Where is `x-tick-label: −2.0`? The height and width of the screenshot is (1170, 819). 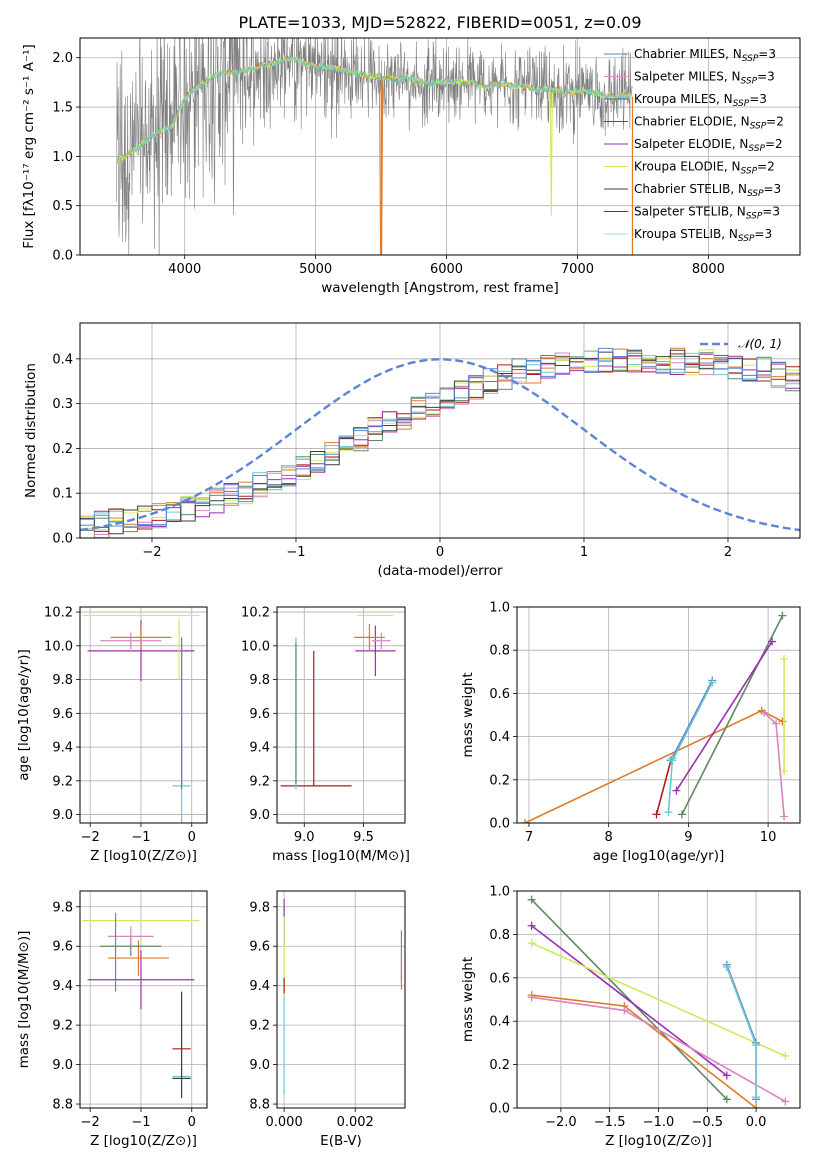 x-tick-label: −2.0 is located at coordinates (561, 1122).